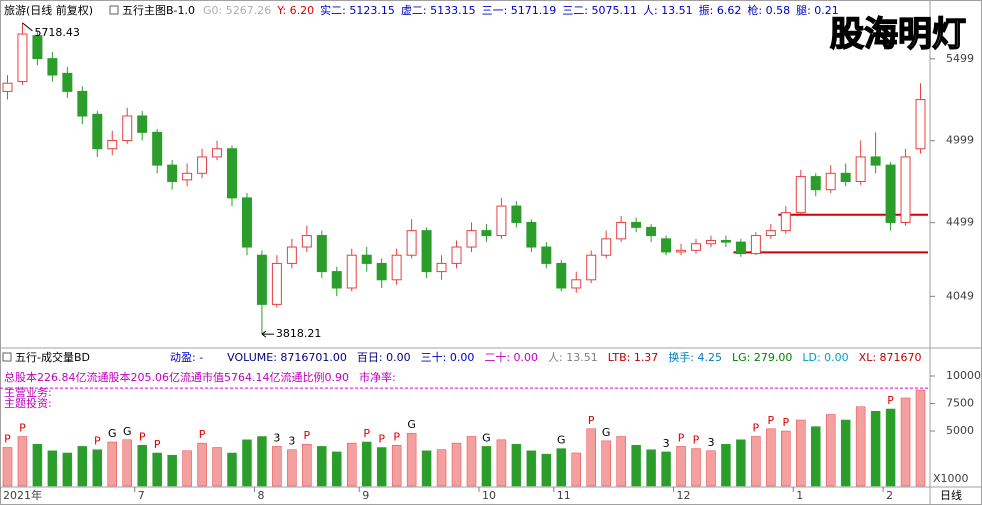 This screenshot has width=982, height=505. What do you see at coordinates (264, 334) in the screenshot?
I see `annotation-arrow` at bounding box center [264, 334].